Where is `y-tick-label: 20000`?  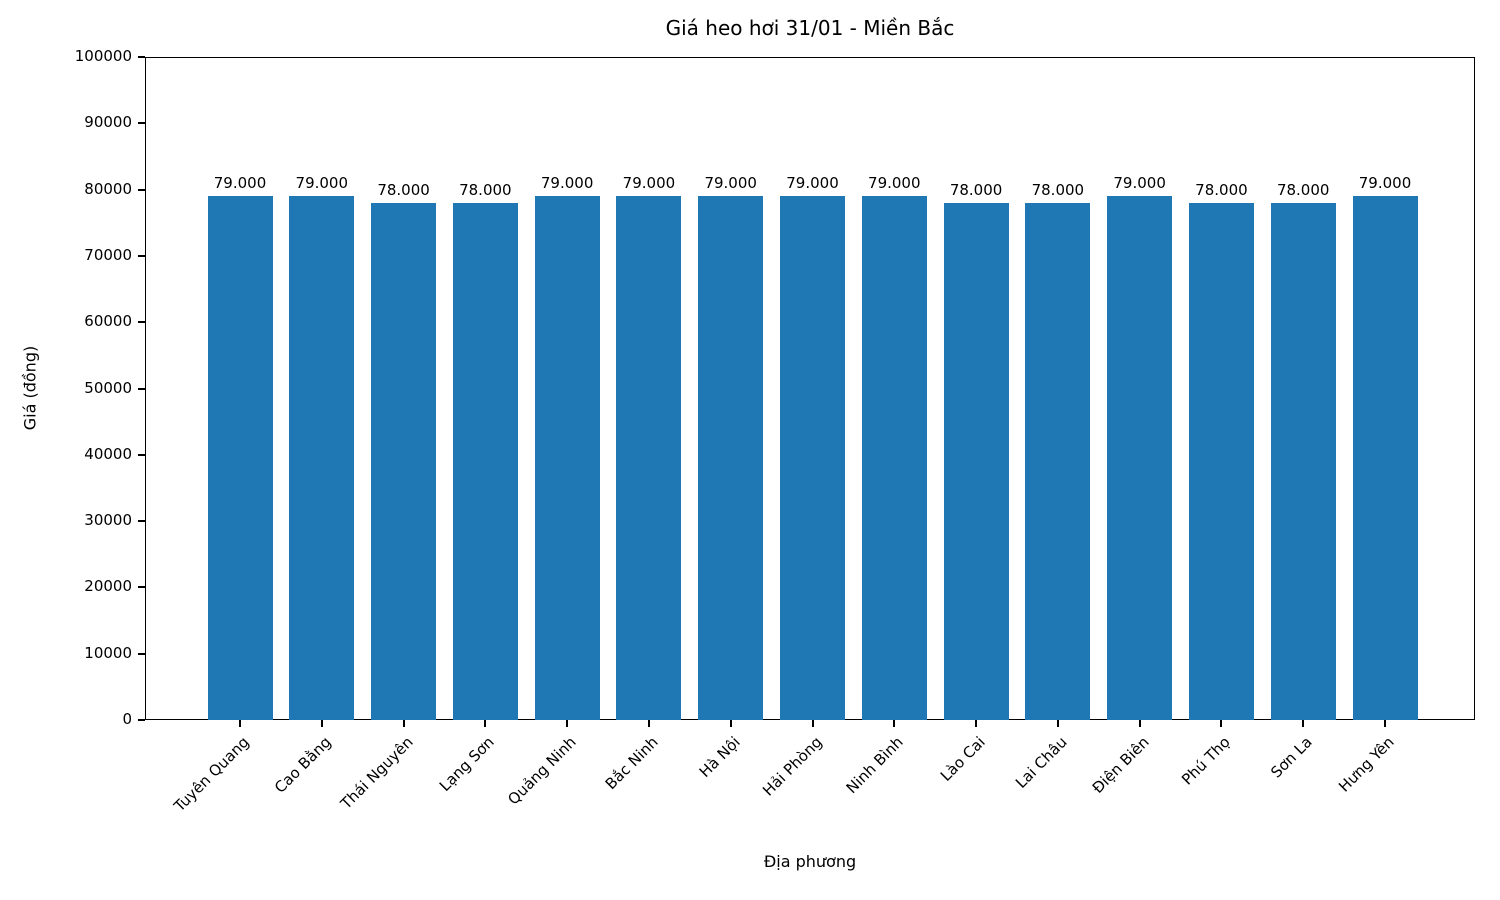 y-tick-label: 20000 is located at coordinates (108, 586).